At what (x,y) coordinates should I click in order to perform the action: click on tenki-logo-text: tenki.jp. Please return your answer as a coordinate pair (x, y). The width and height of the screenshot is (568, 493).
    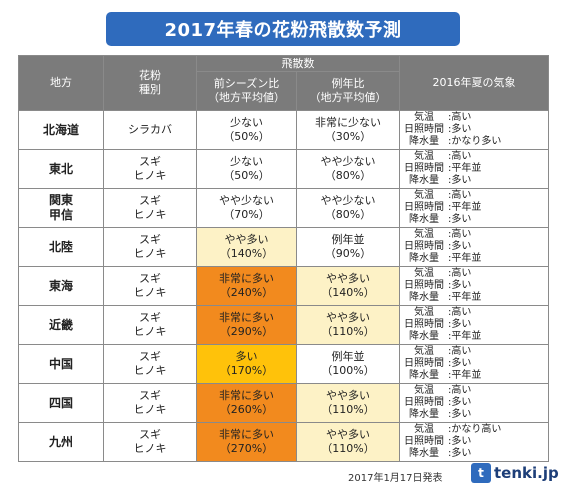
    Looking at the image, I should click on (526, 473).